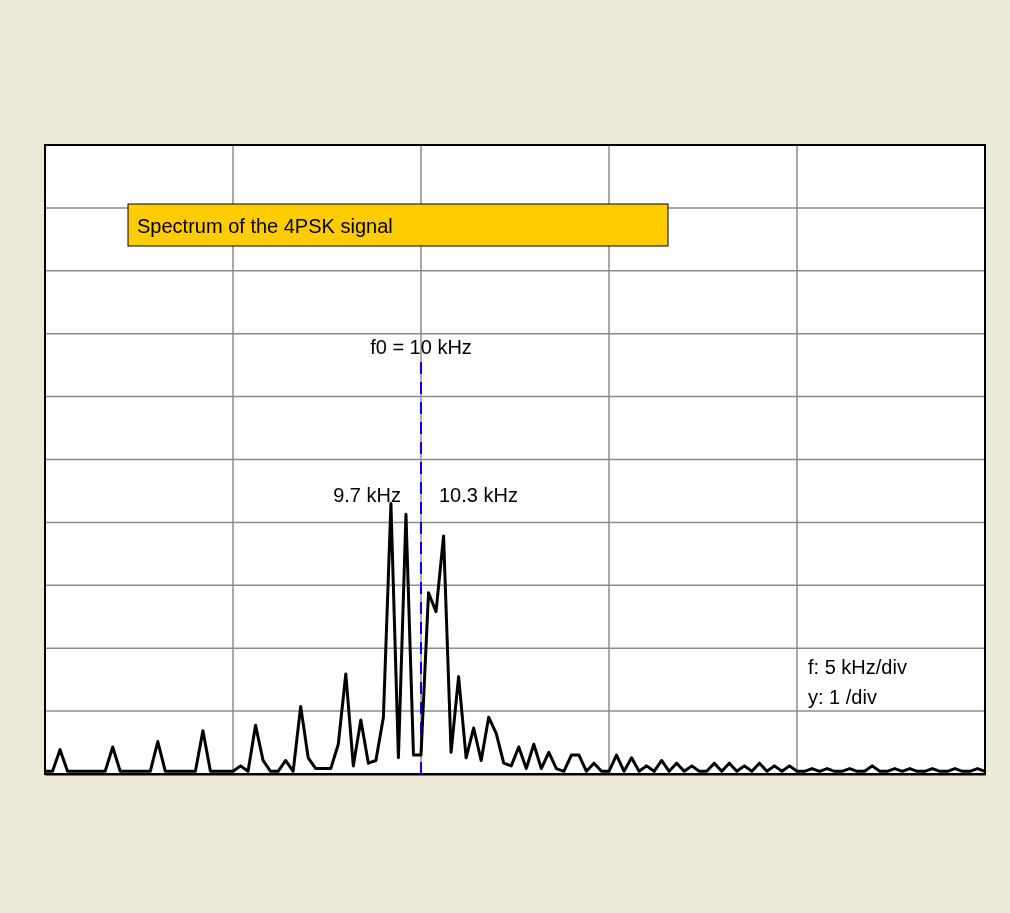  I want to click on annotation: 10.3 kHz, so click(478, 495).